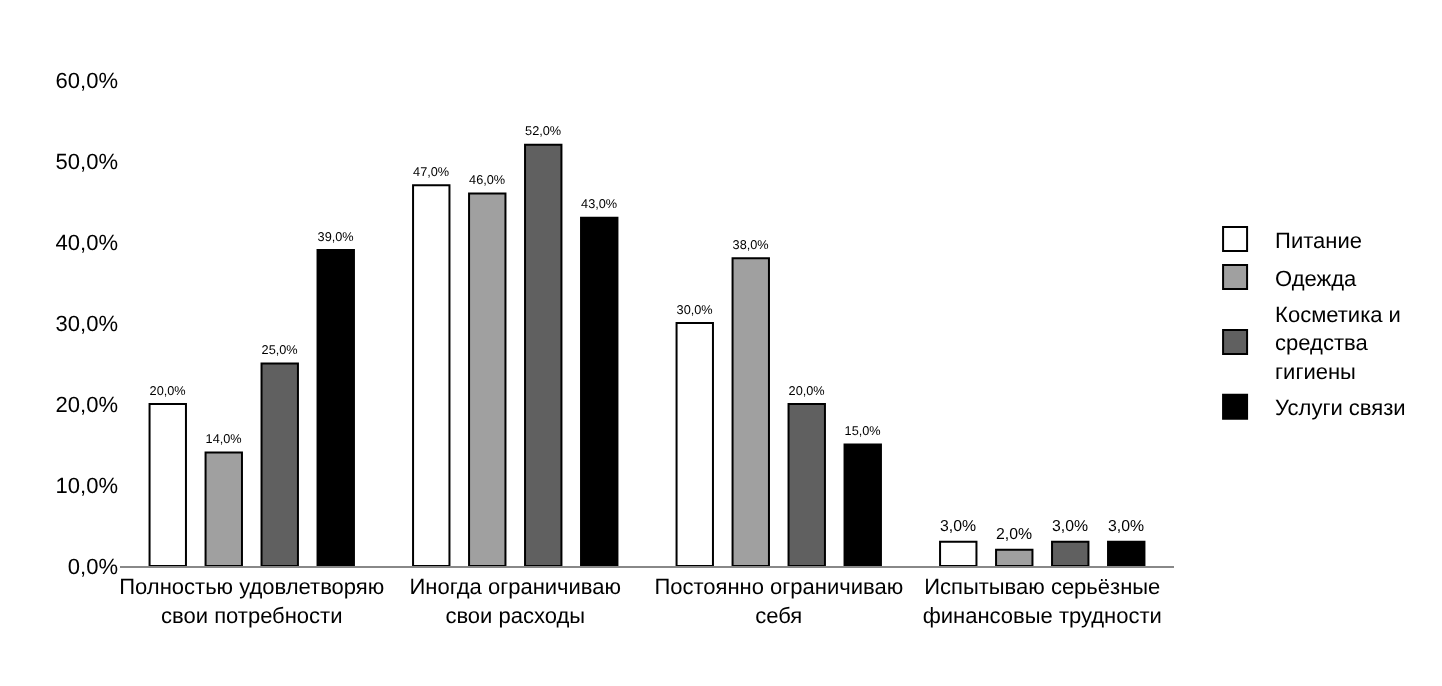  Describe the element at coordinates (1042, 602) in the screenshot. I see `x-tick-label: Испытываю серьёзные финансовые трудности` at that location.